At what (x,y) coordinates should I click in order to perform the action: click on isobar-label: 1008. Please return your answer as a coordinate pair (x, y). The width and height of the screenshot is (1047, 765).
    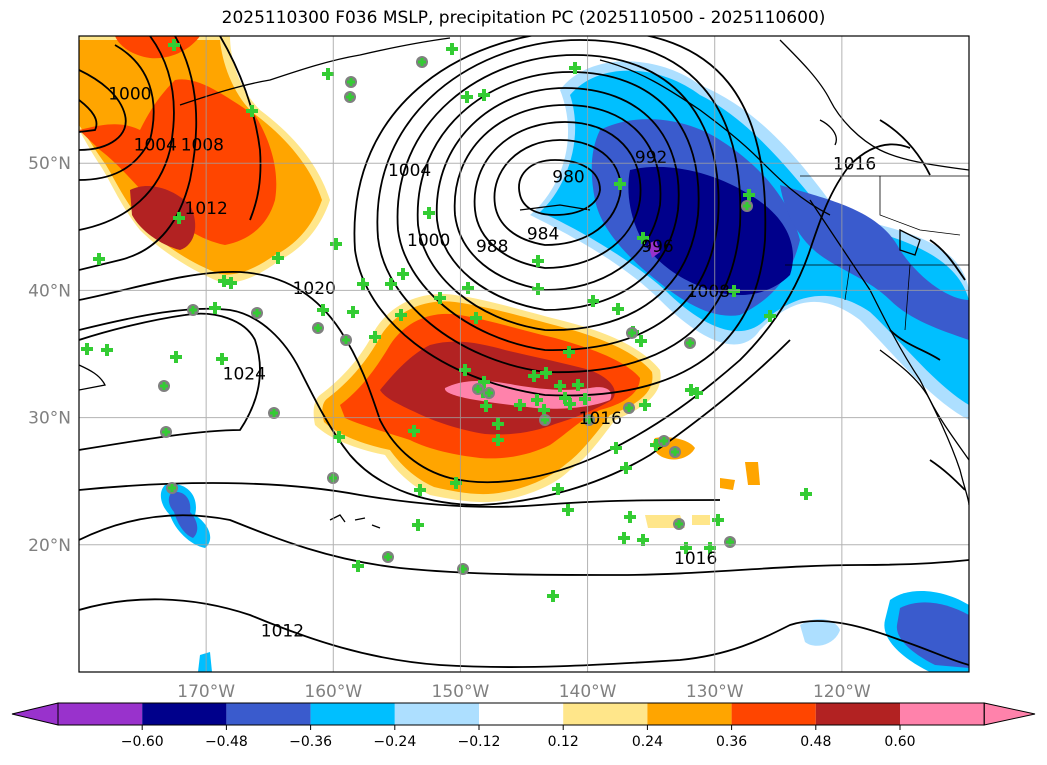
    Looking at the image, I should click on (708, 292).